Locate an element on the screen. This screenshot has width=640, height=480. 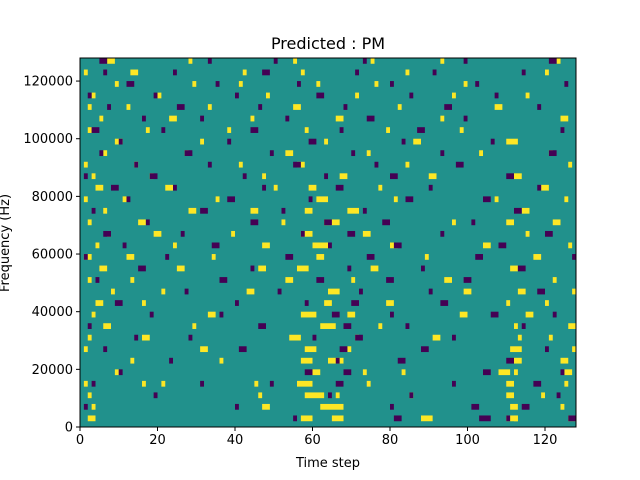
y-tick-label: 20000 is located at coordinates (52, 370).